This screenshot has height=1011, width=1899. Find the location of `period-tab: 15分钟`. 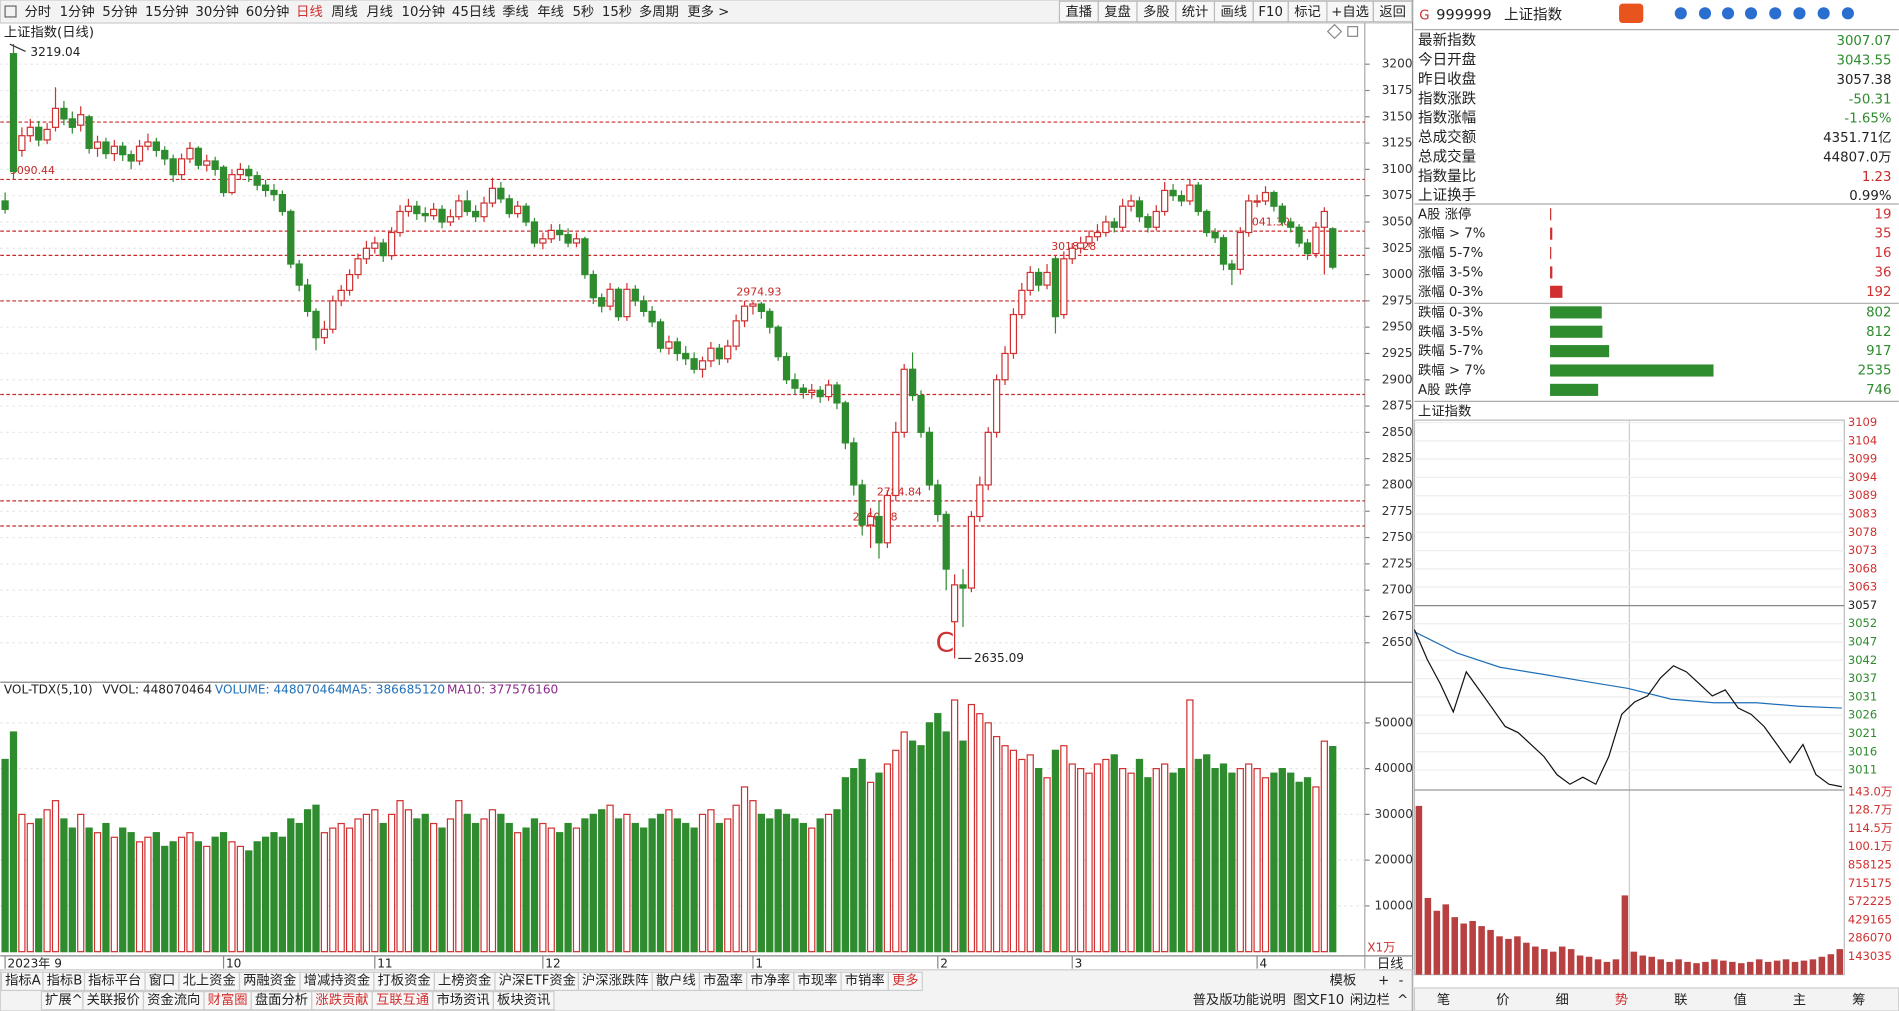

period-tab: 15分钟 is located at coordinates (167, 11).